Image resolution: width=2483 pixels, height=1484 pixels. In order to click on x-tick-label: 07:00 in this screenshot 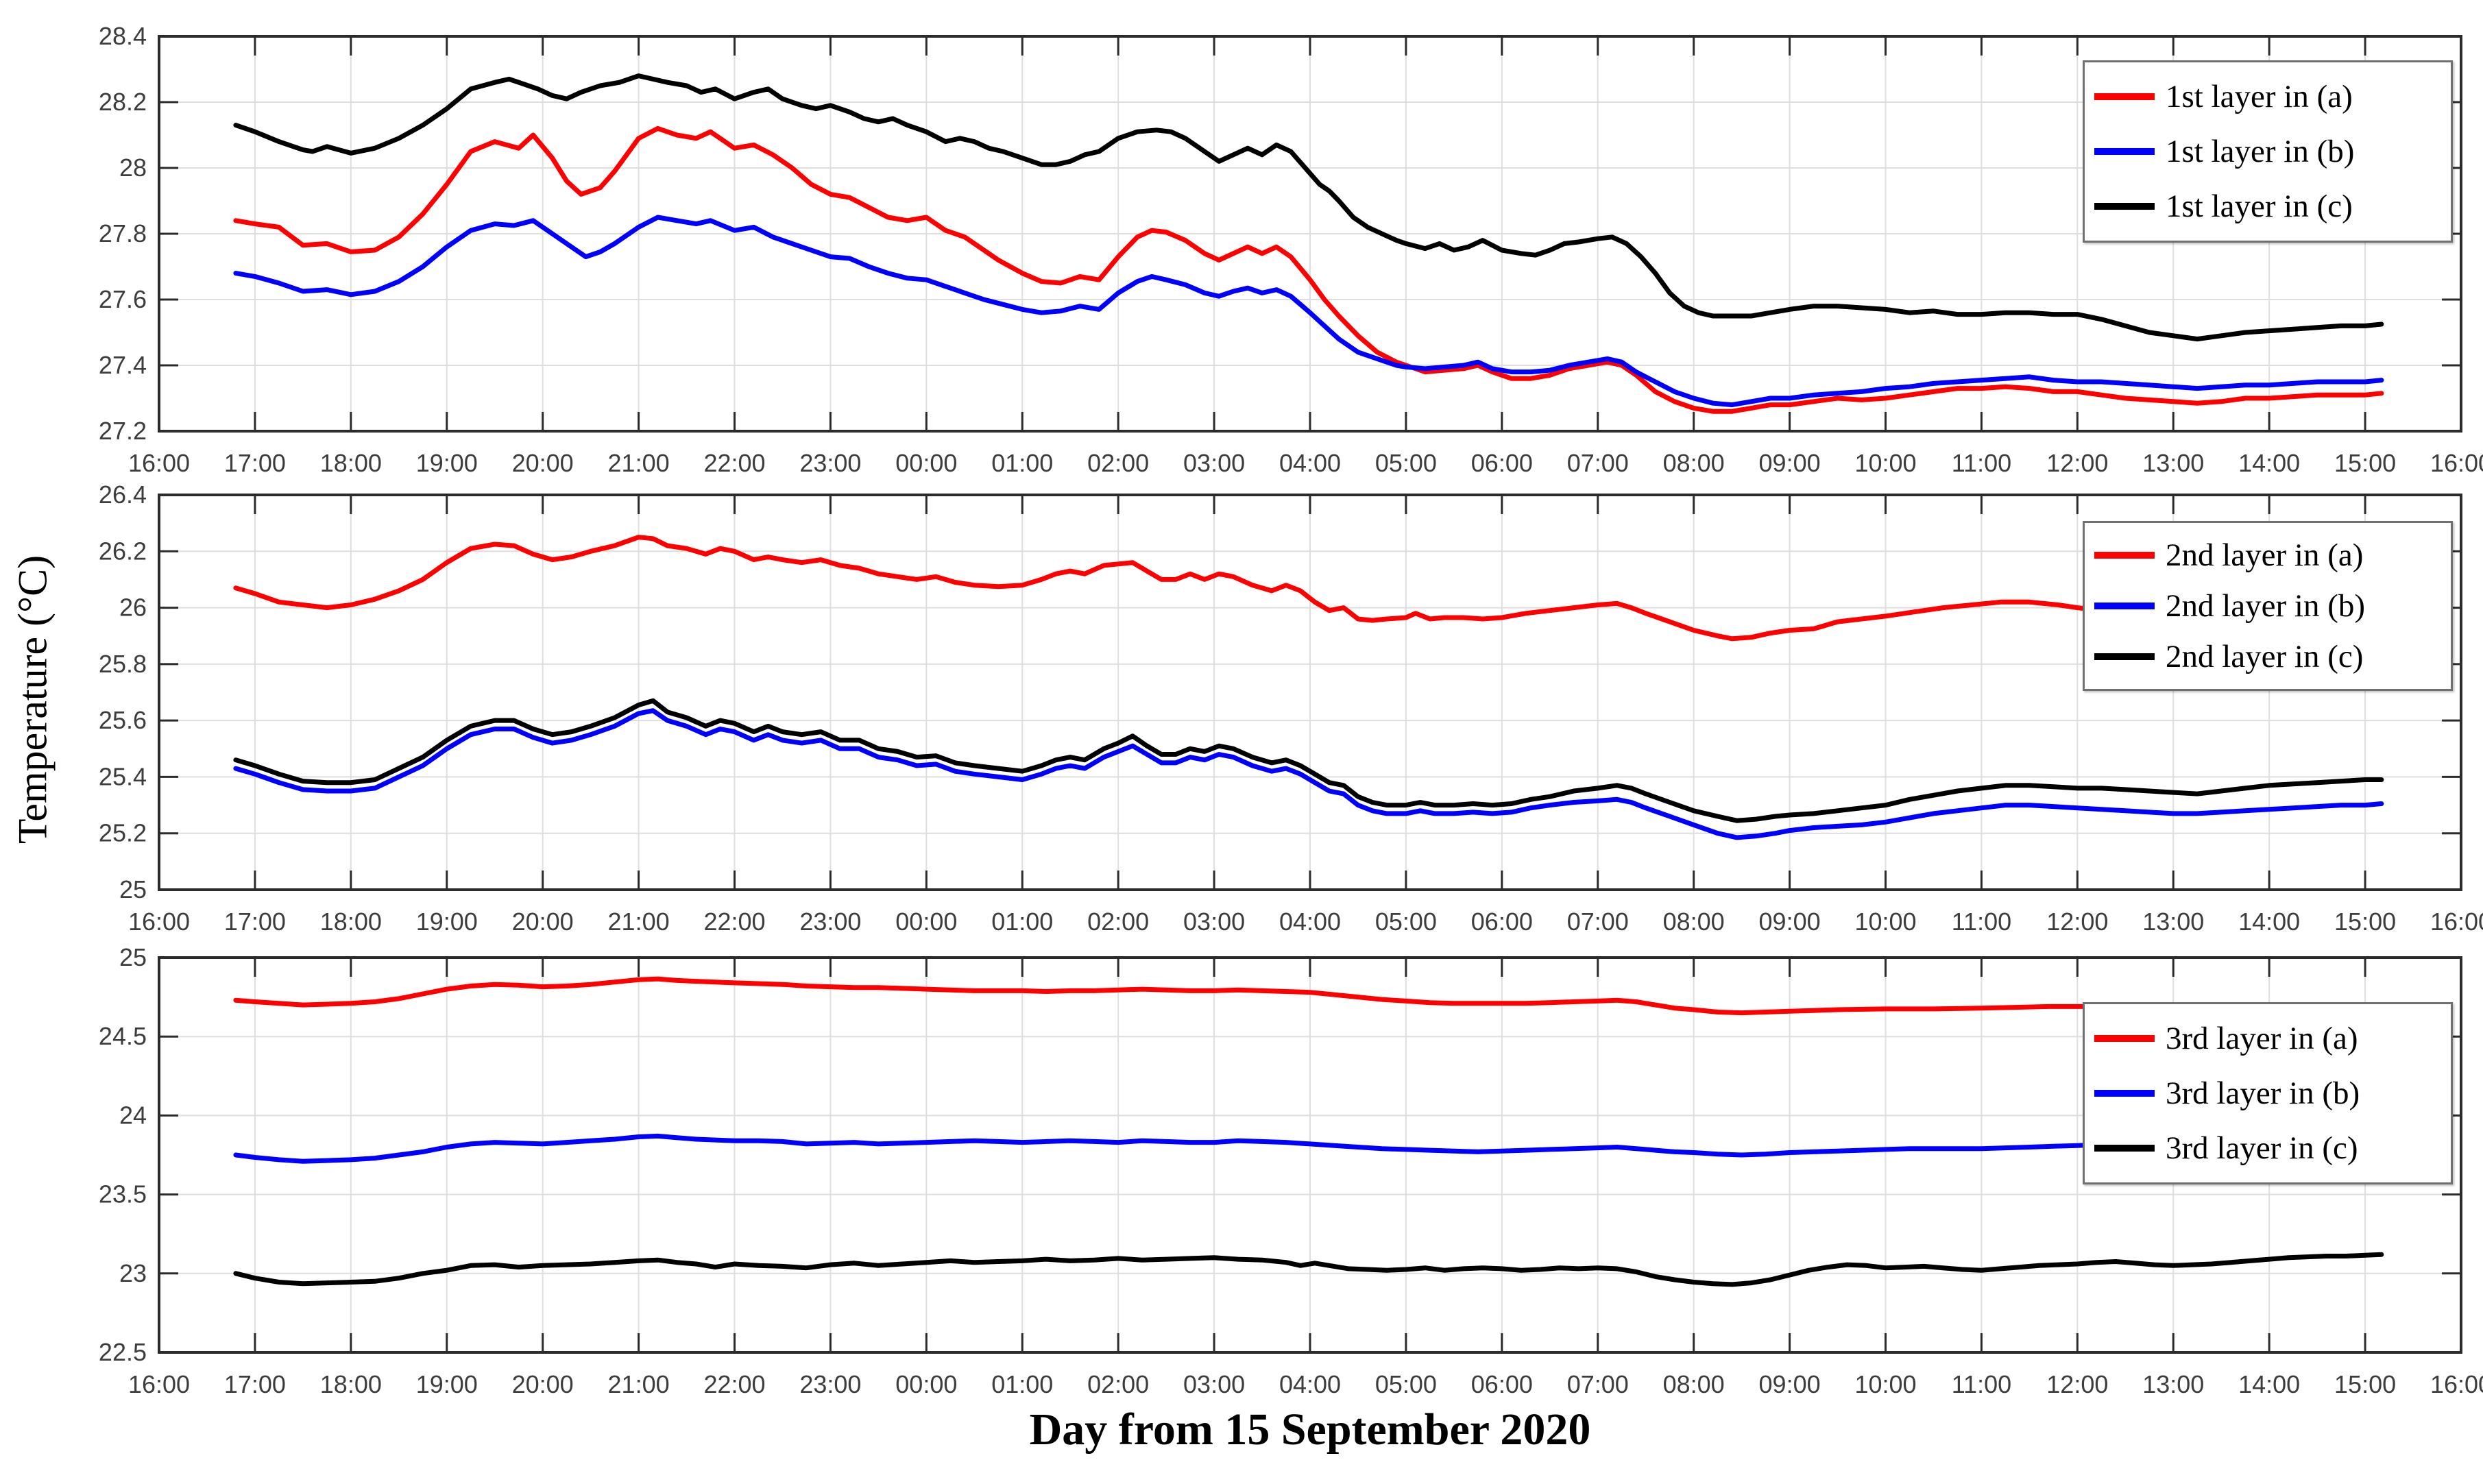, I will do `click(1598, 1384)`.